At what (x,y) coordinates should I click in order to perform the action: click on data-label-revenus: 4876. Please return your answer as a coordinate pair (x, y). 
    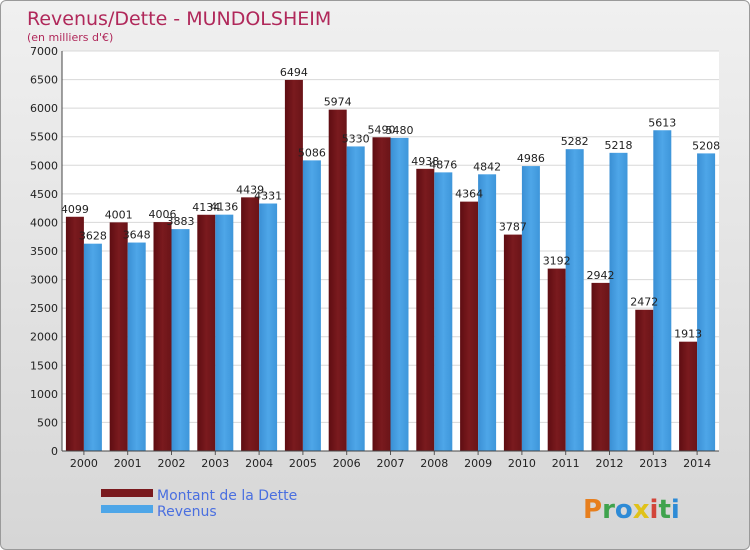
    Looking at the image, I should click on (443, 164).